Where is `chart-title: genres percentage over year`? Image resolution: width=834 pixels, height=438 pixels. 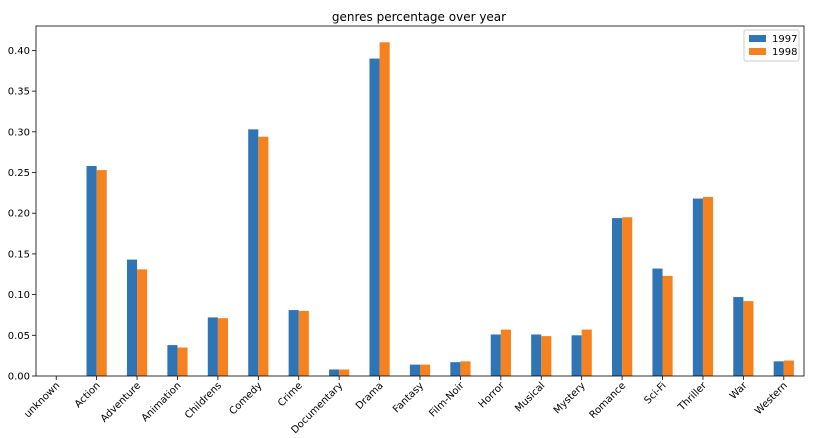
chart-title: genres percentage over year is located at coordinates (419, 17).